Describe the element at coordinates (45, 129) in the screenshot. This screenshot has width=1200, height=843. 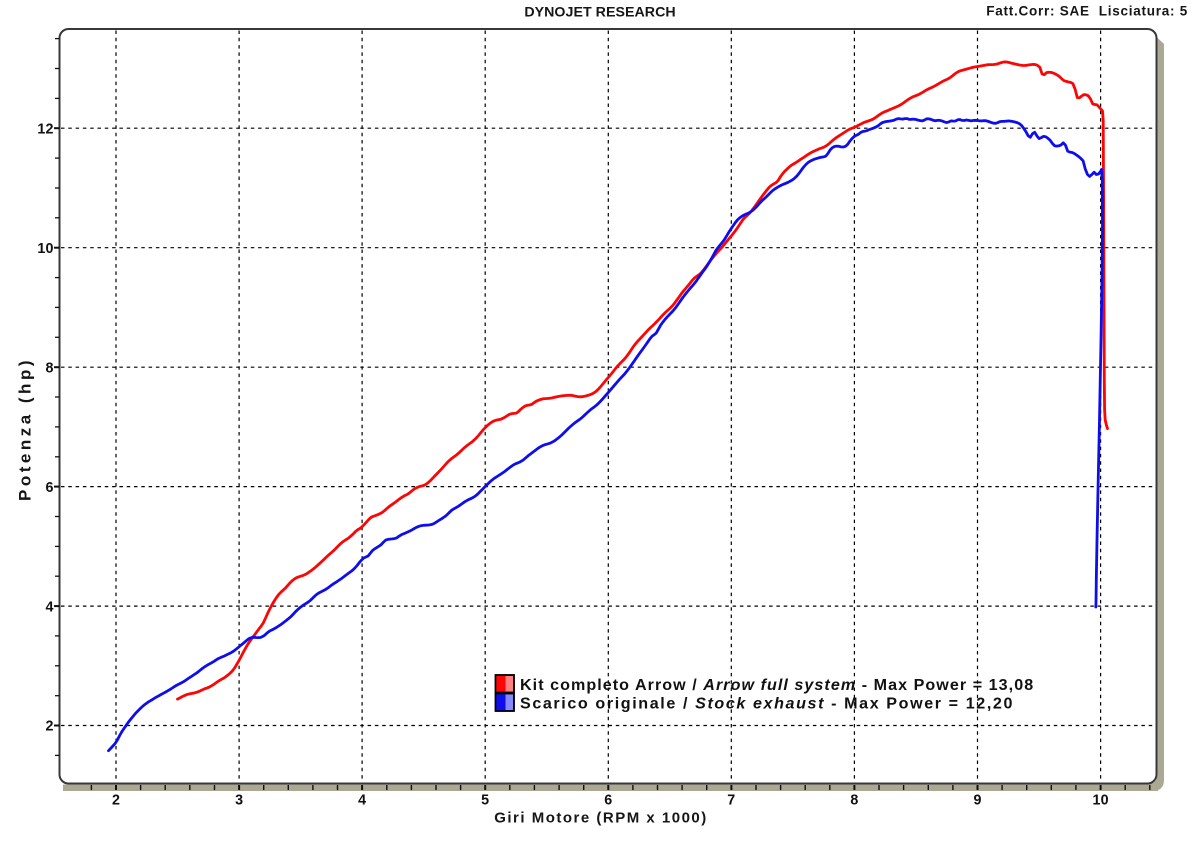
I see `svg-text: 12` at that location.